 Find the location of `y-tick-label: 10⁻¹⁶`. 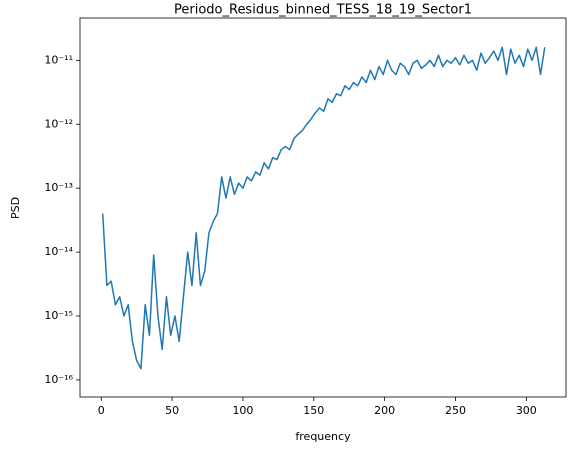

y-tick-label: 10⁻¹⁶ is located at coordinates (58, 379).